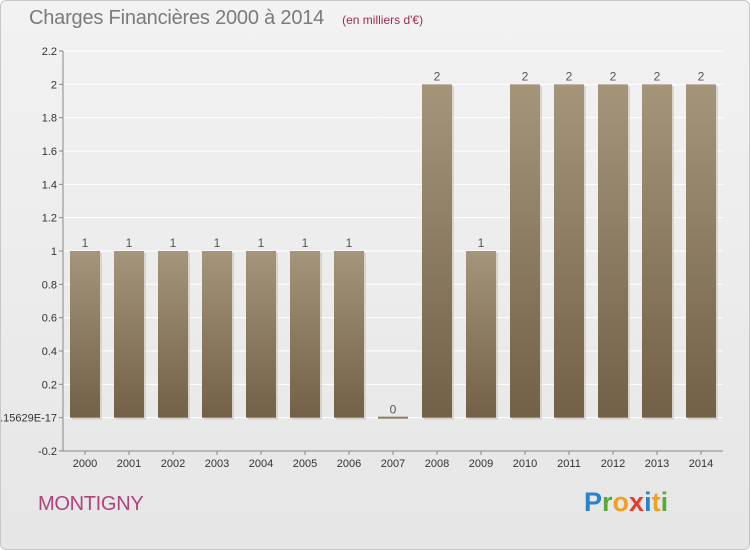 The image size is (750, 550). Describe the element at coordinates (85, 464) in the screenshot. I see `x-tick-label: 2000` at that location.